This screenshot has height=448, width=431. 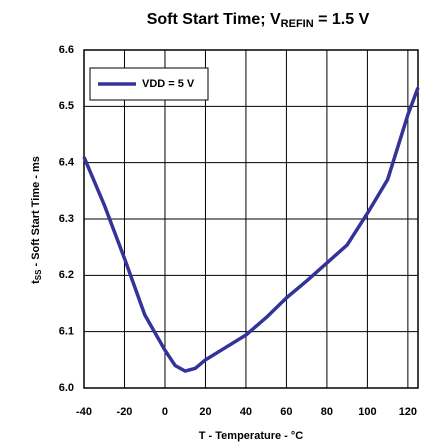 What do you see at coordinates (342, 19) in the screenshot?
I see `title-rest: = 1.5 V` at bounding box center [342, 19].